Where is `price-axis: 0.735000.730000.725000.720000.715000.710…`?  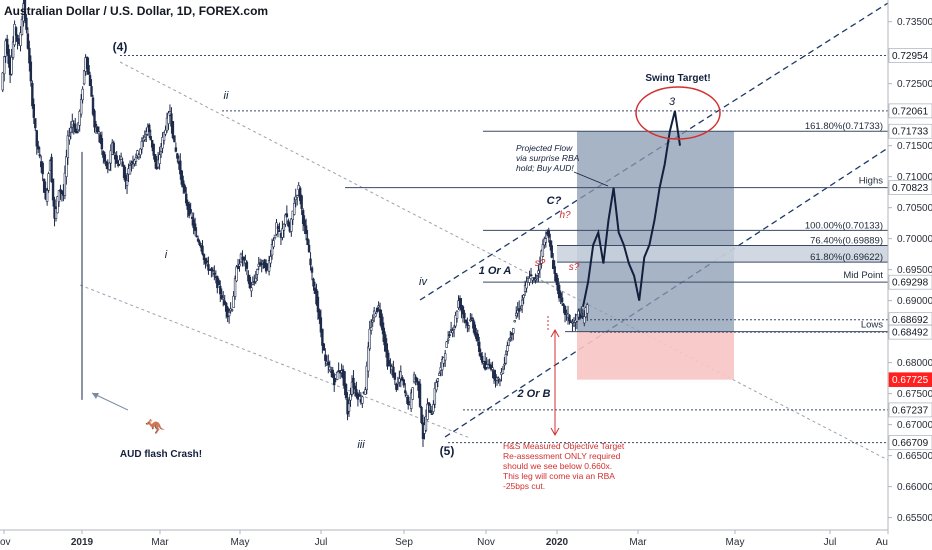
price-axis: 0.735000.730000.725000.720000.715000.710… is located at coordinates (910, 270).